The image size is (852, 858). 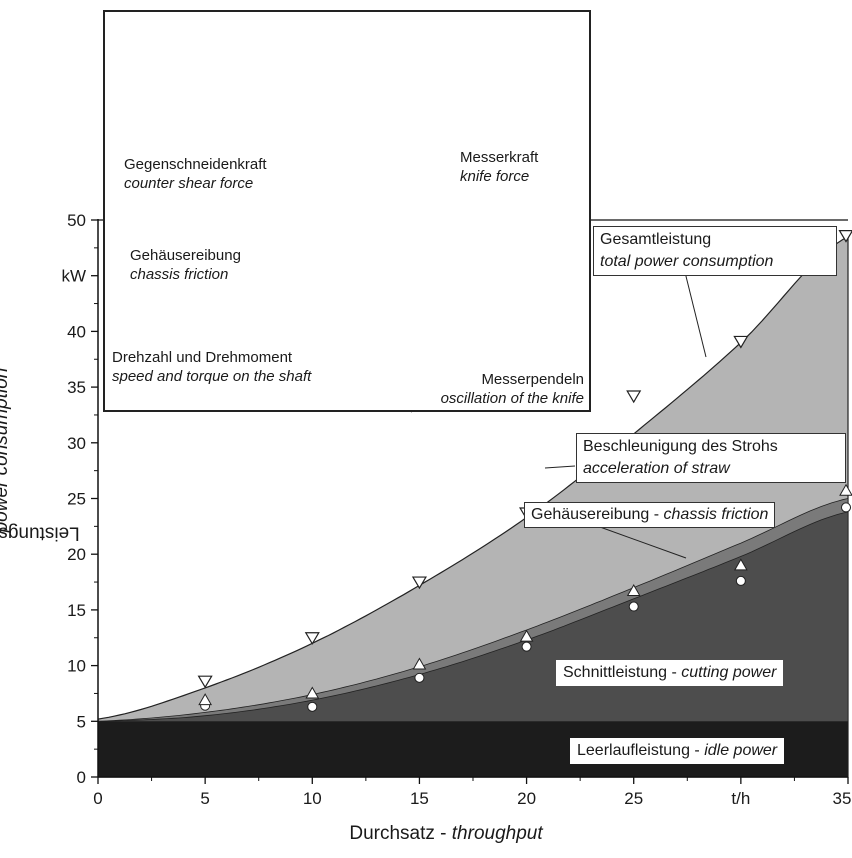 What do you see at coordinates (400, 833) in the screenshot?
I see `x-axis-title-main: Durchsatz -` at bounding box center [400, 833].